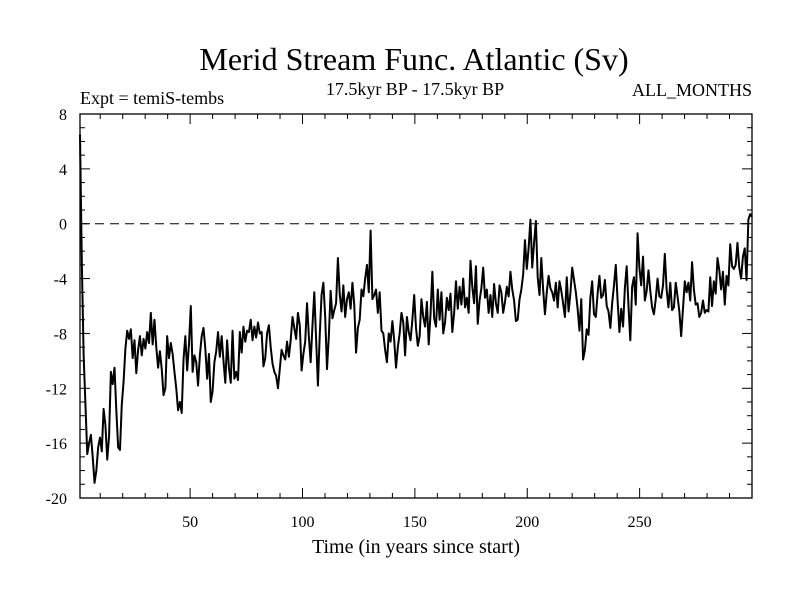  What do you see at coordinates (63, 225) in the screenshot?
I see `y-tick-label: 0` at bounding box center [63, 225].